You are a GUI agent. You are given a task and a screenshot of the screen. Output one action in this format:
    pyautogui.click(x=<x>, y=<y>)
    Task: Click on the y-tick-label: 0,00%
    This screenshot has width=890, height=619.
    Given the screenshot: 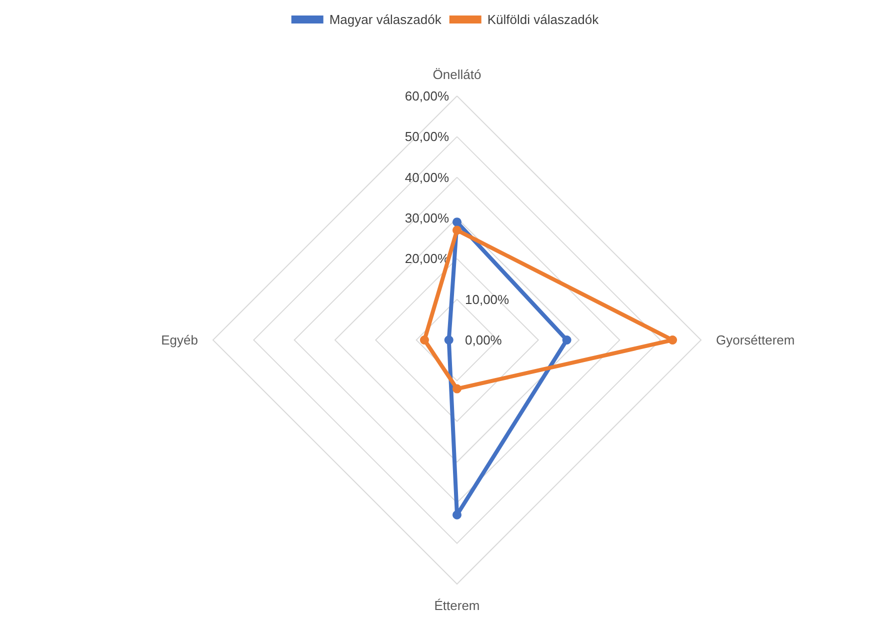 What is the action you would take?
    pyautogui.click(x=483, y=340)
    